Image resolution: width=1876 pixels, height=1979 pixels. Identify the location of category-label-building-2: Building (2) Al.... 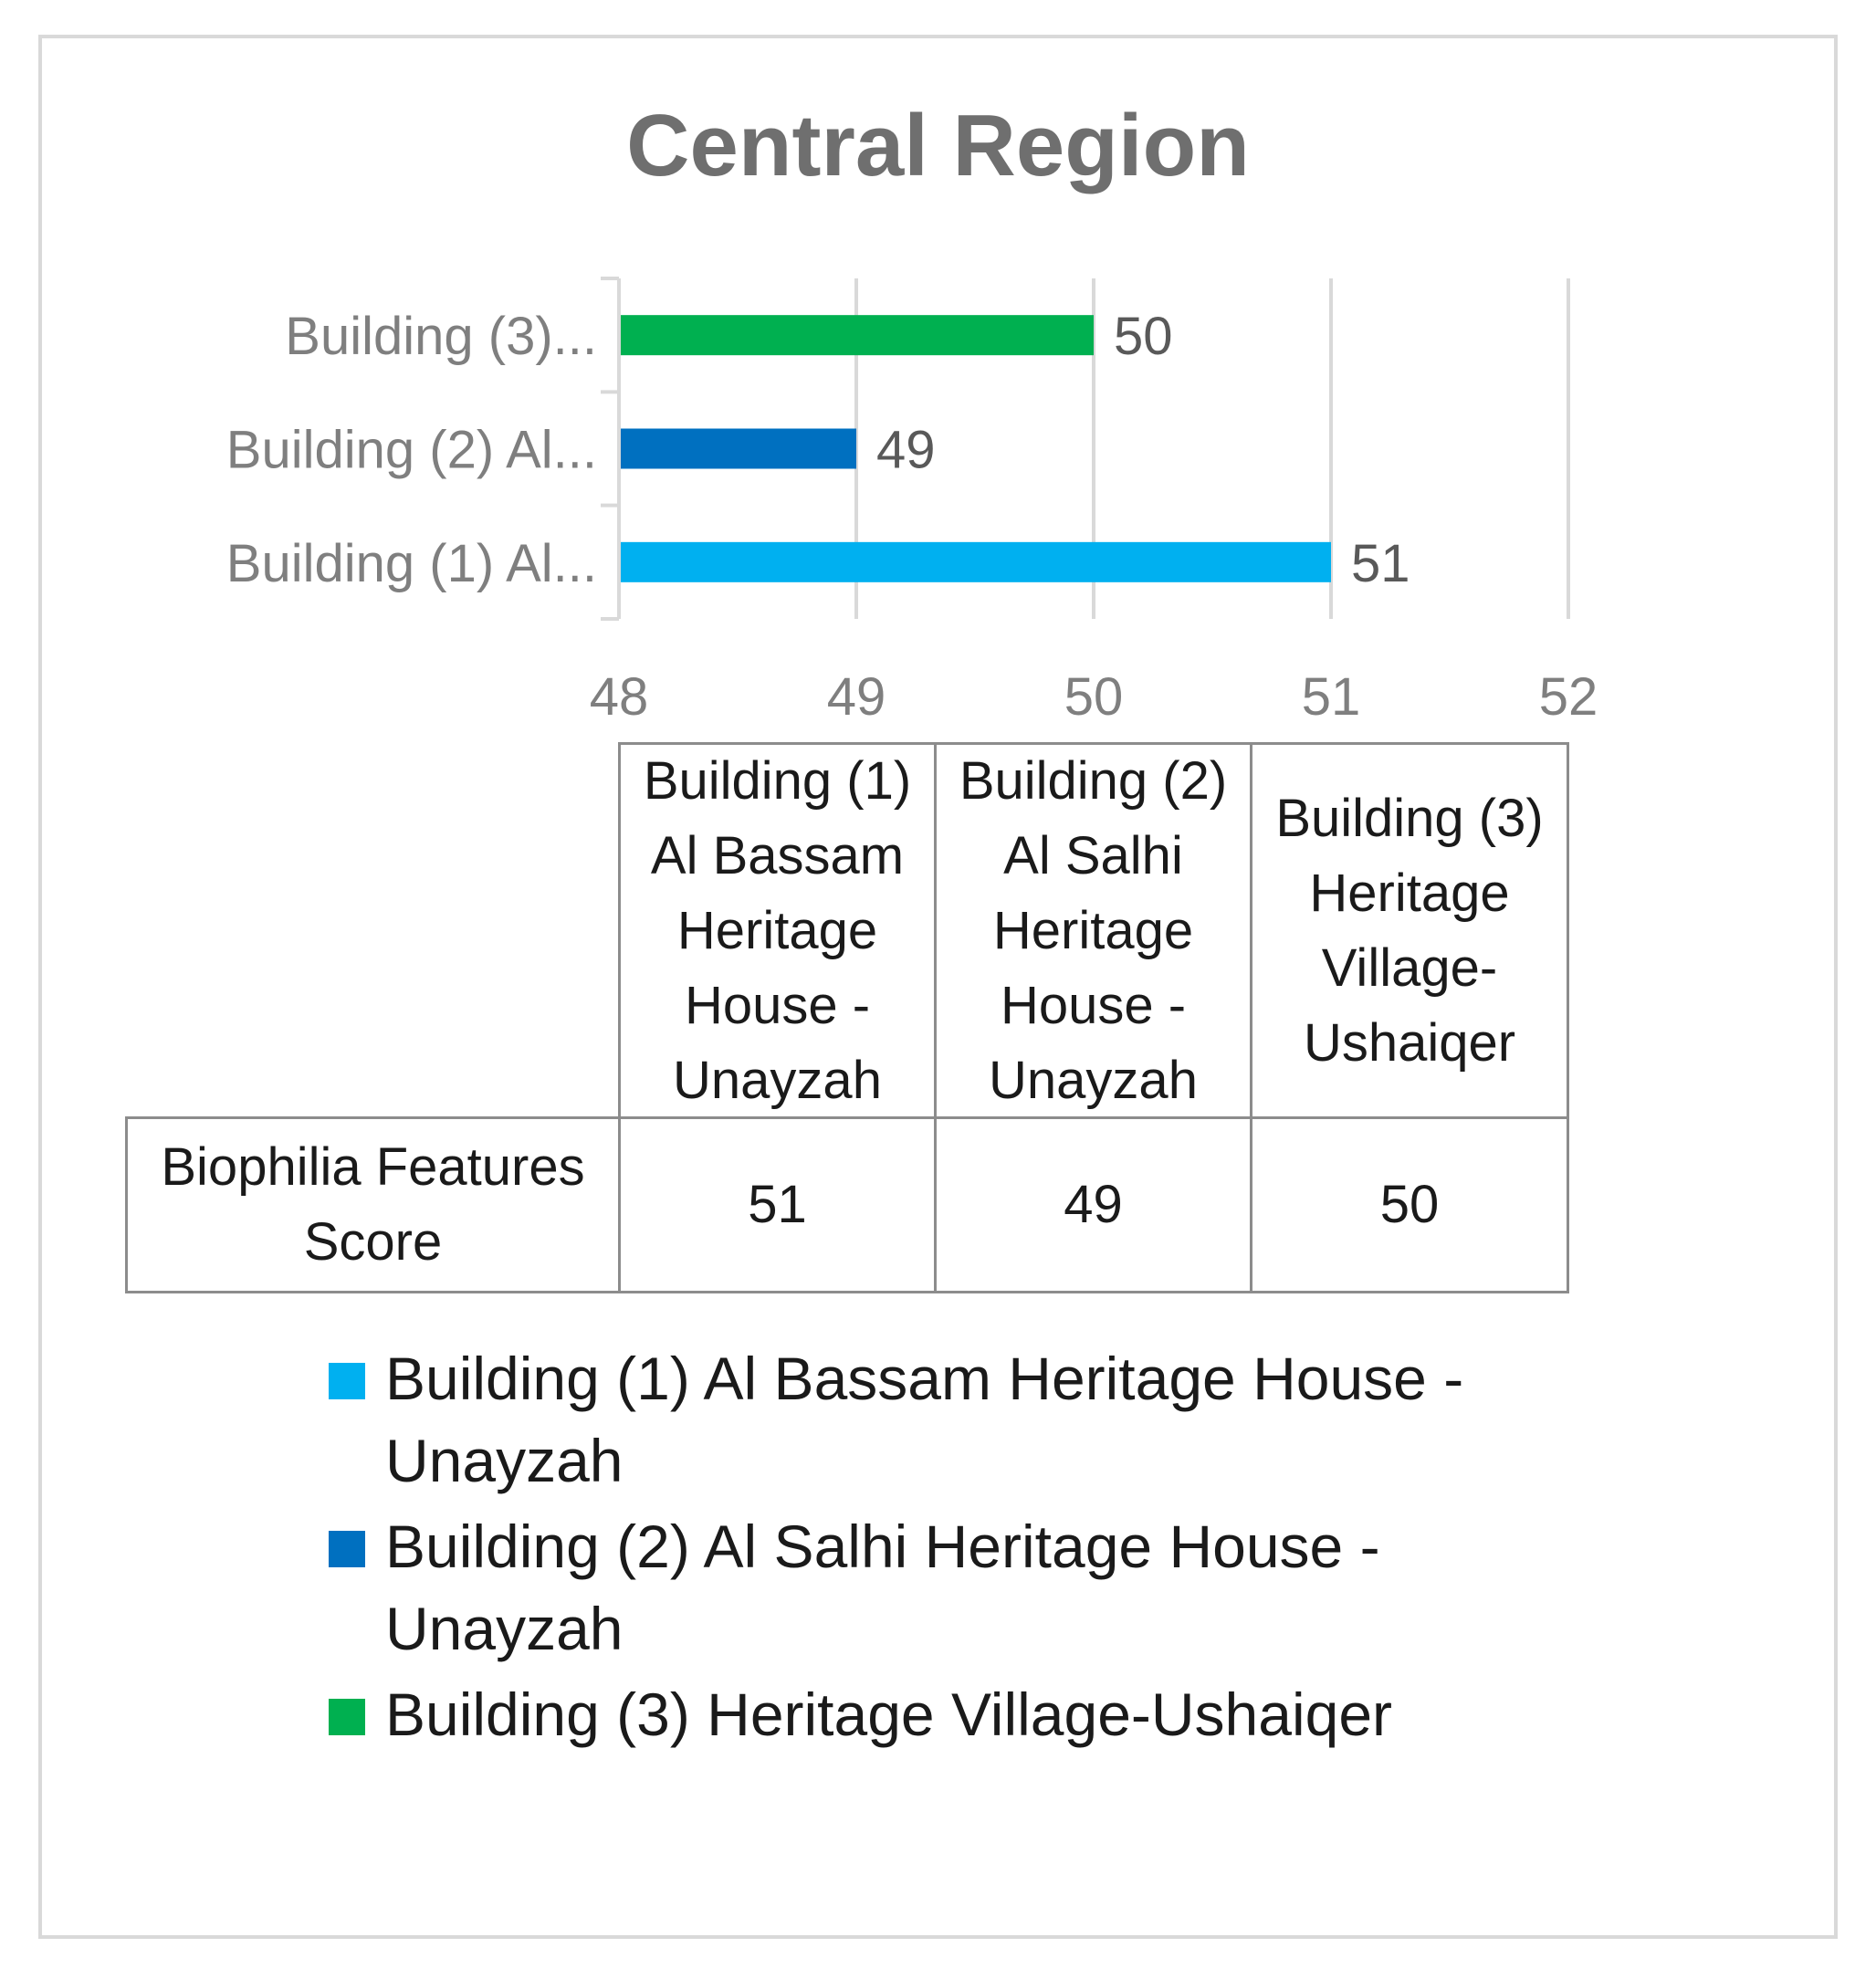
(411, 450).